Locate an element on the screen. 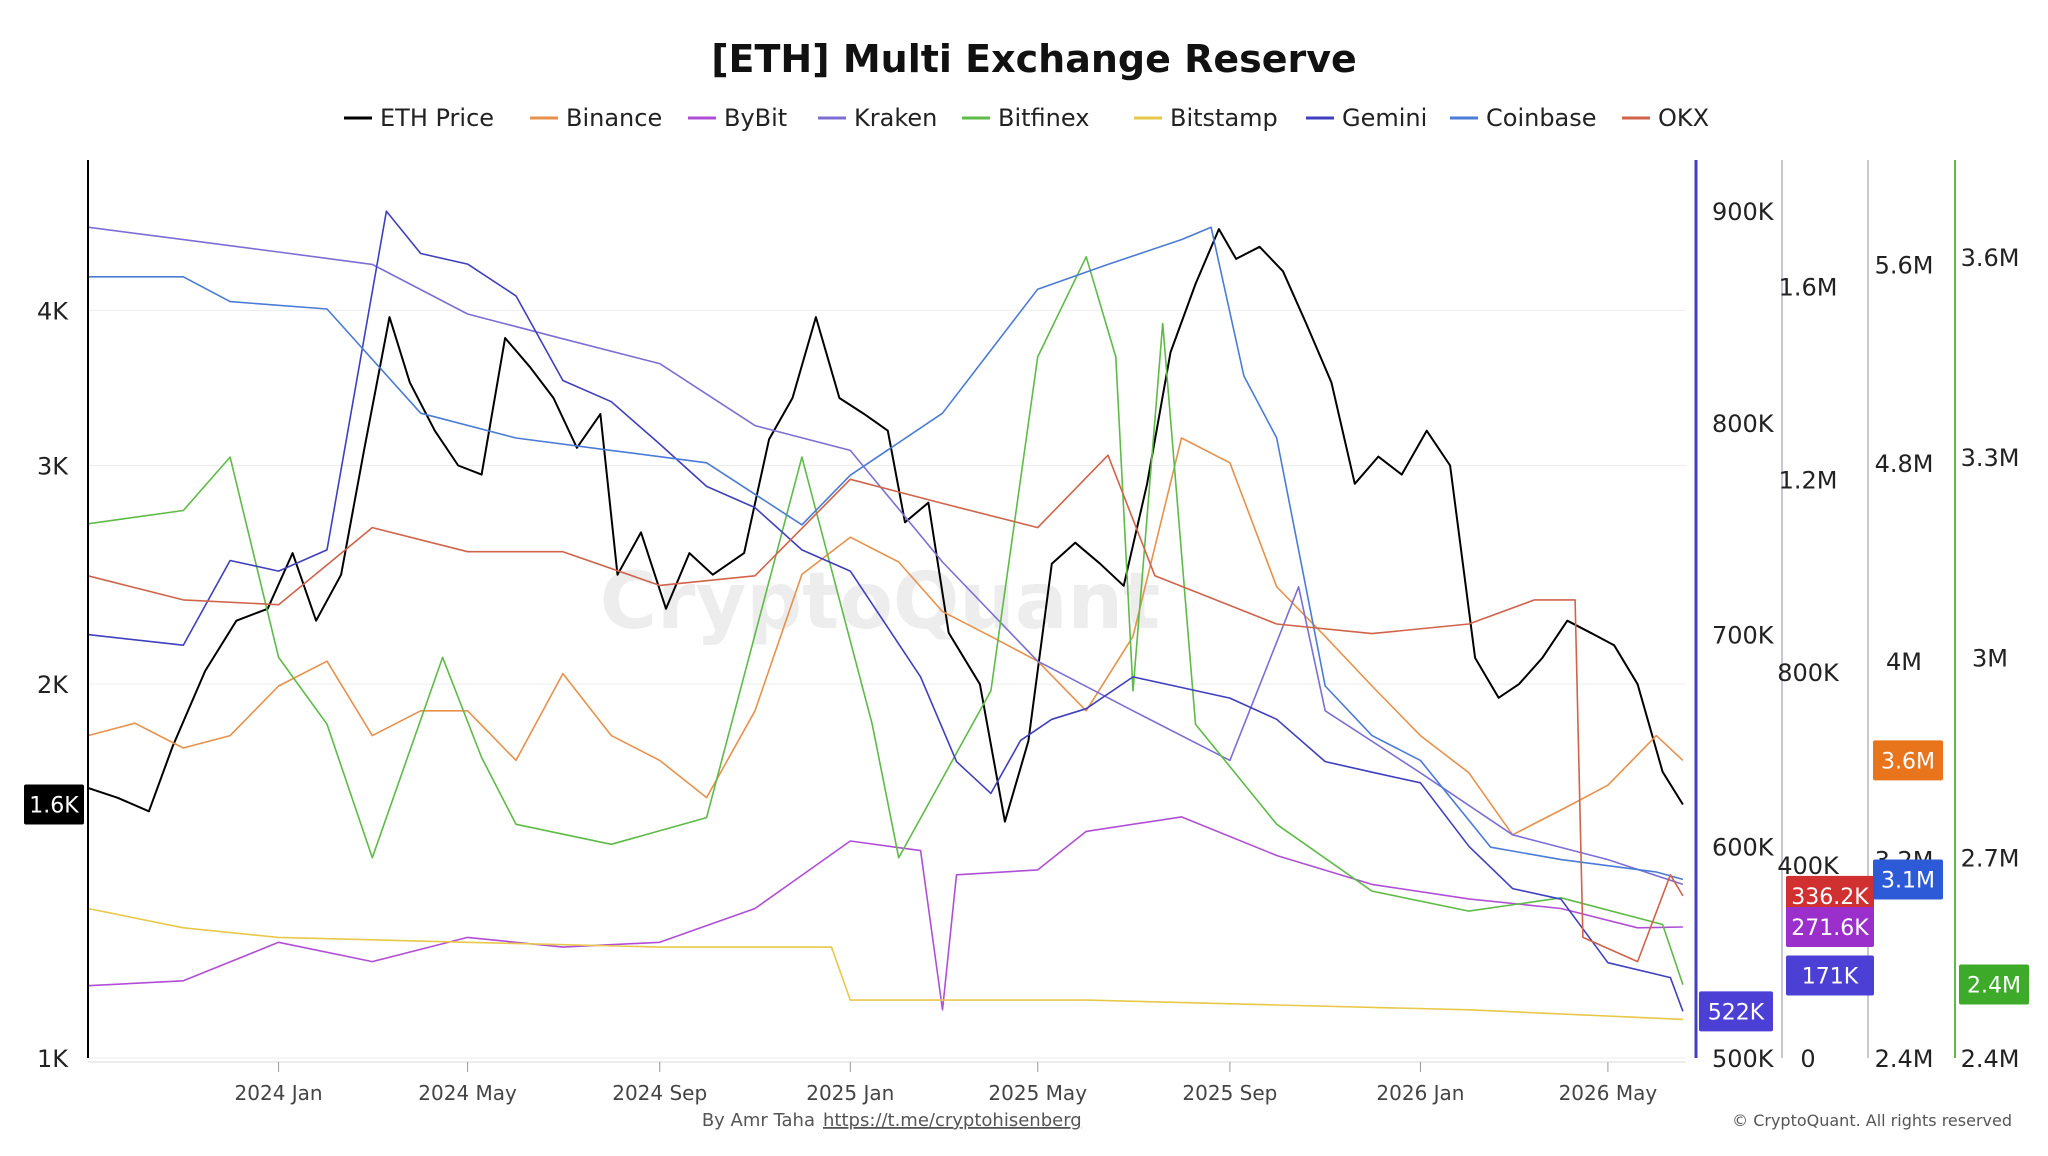 The image size is (2048, 1156). value-badge-336-2k is located at coordinates (1830, 895).